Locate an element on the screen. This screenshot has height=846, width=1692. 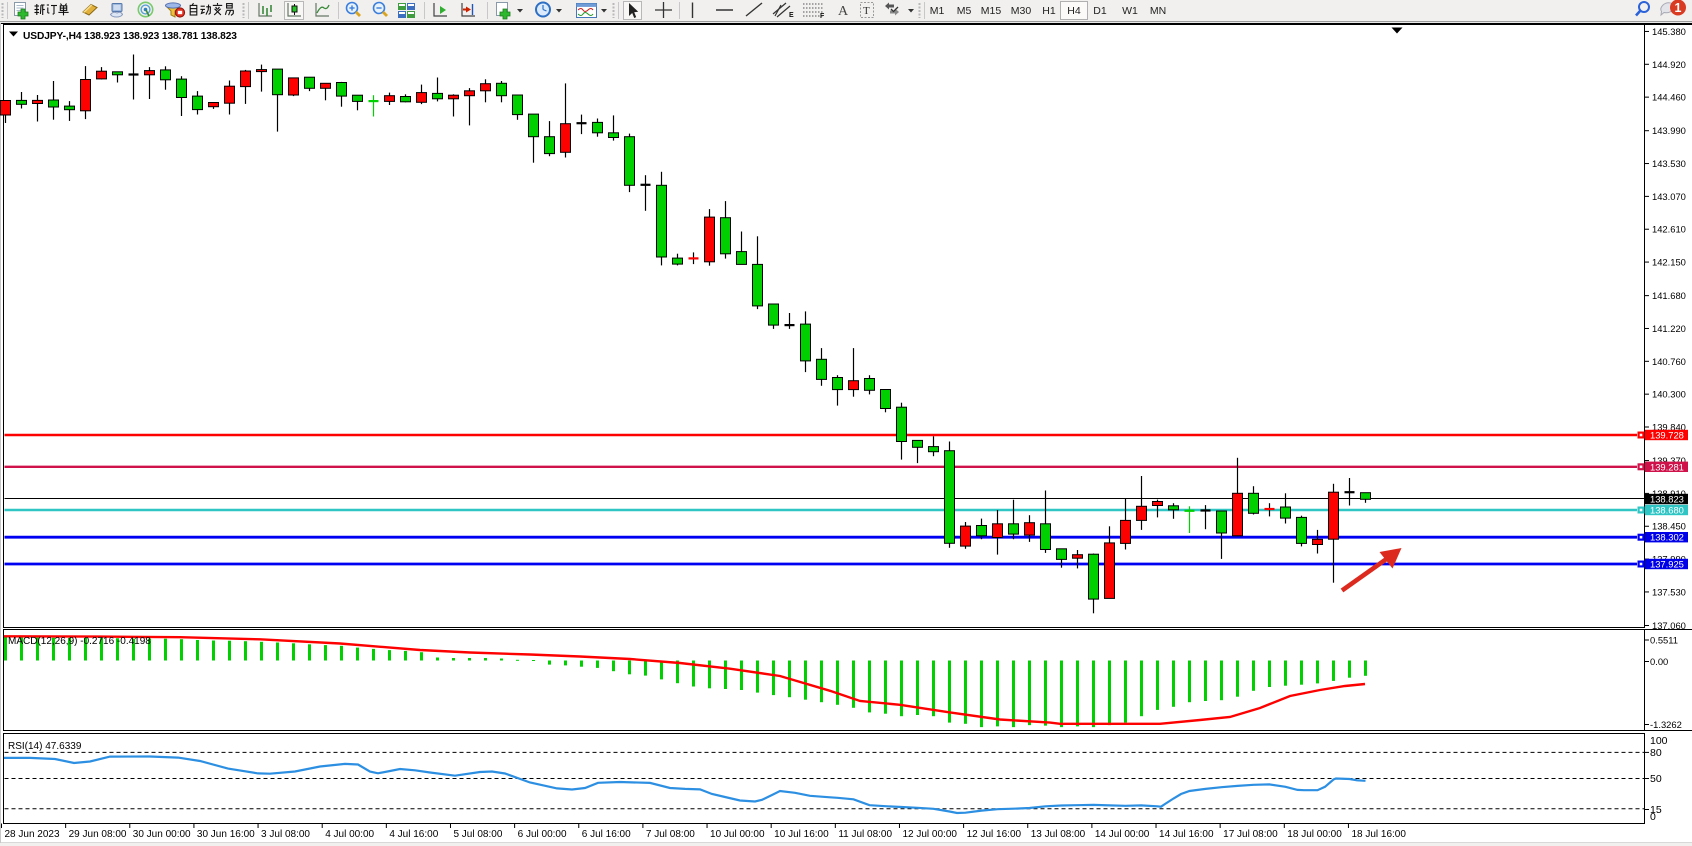
svg-text: 14 Jul 16:00 is located at coordinates (1186, 834).